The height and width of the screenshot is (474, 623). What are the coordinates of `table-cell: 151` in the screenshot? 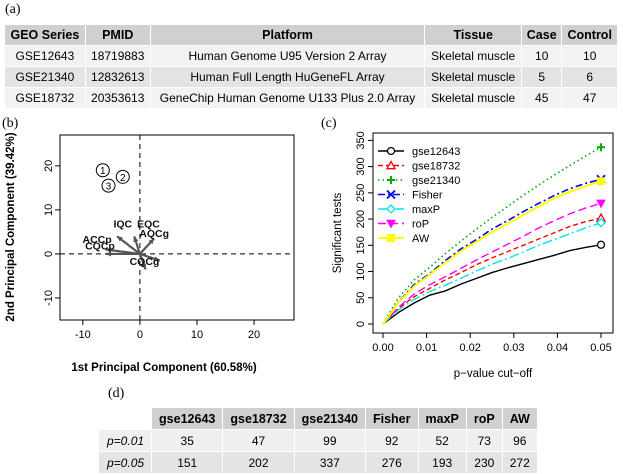 It's located at (187, 462).